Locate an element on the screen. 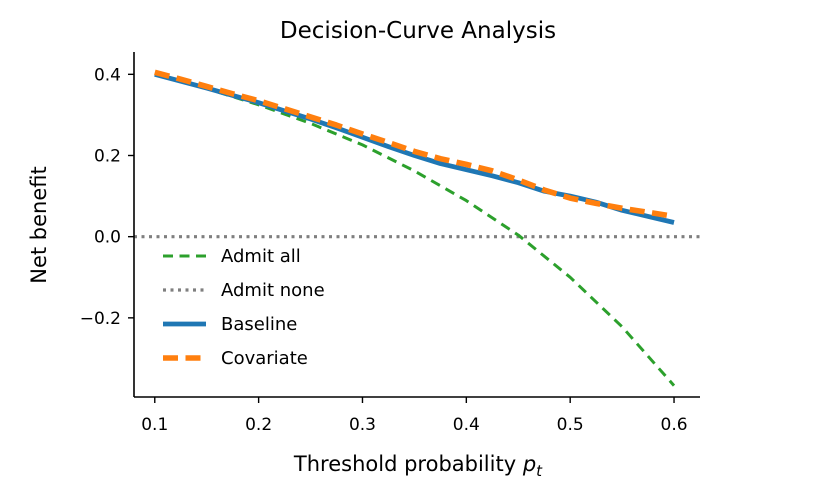 The height and width of the screenshot is (500, 816). x-axis-label-text: Threshold probability is located at coordinates (404, 464).